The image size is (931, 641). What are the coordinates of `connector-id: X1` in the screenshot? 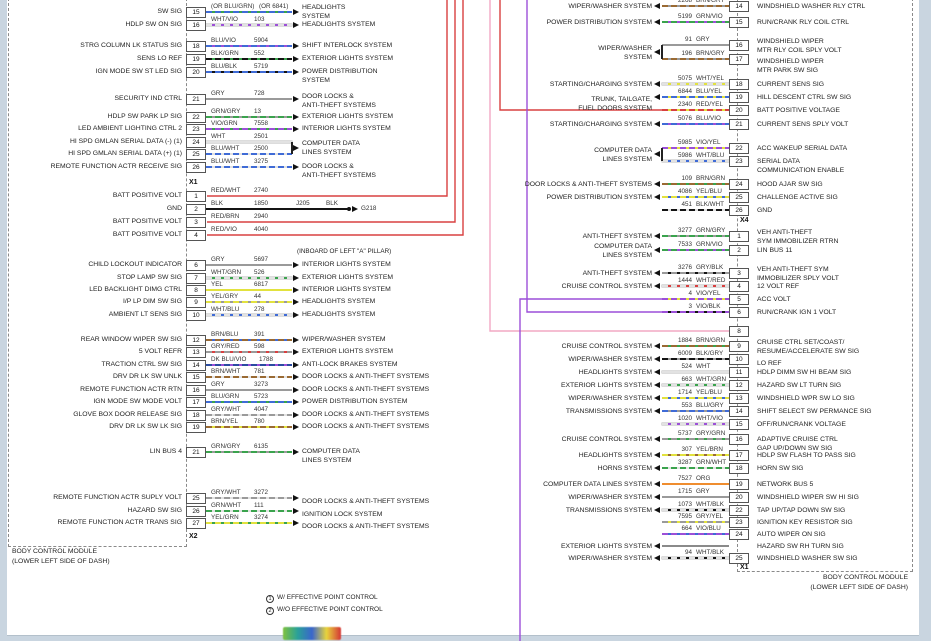 It's located at (193, 182).